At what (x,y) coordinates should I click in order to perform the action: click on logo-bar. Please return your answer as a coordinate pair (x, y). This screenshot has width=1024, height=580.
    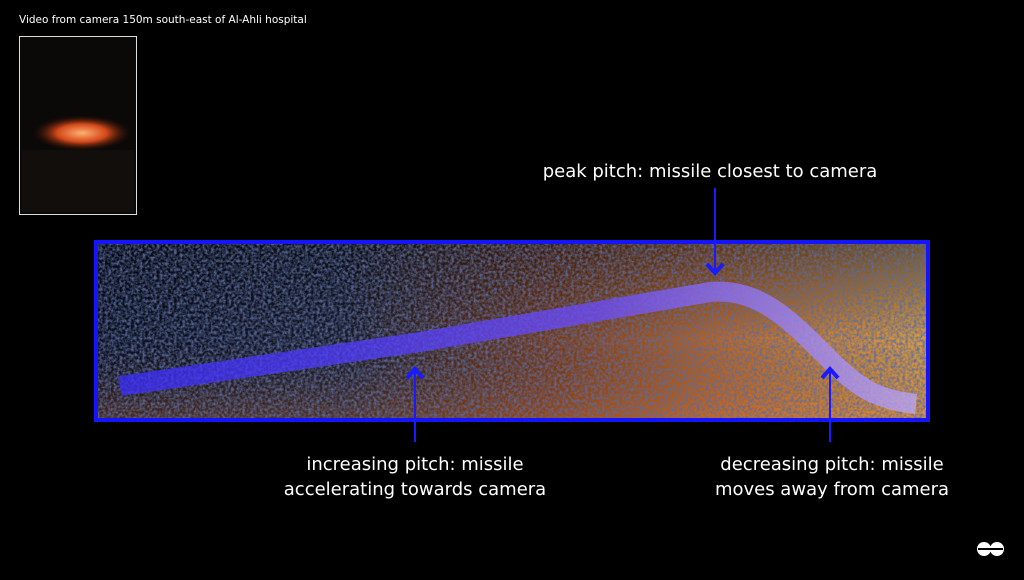
    Looking at the image, I should click on (990, 549).